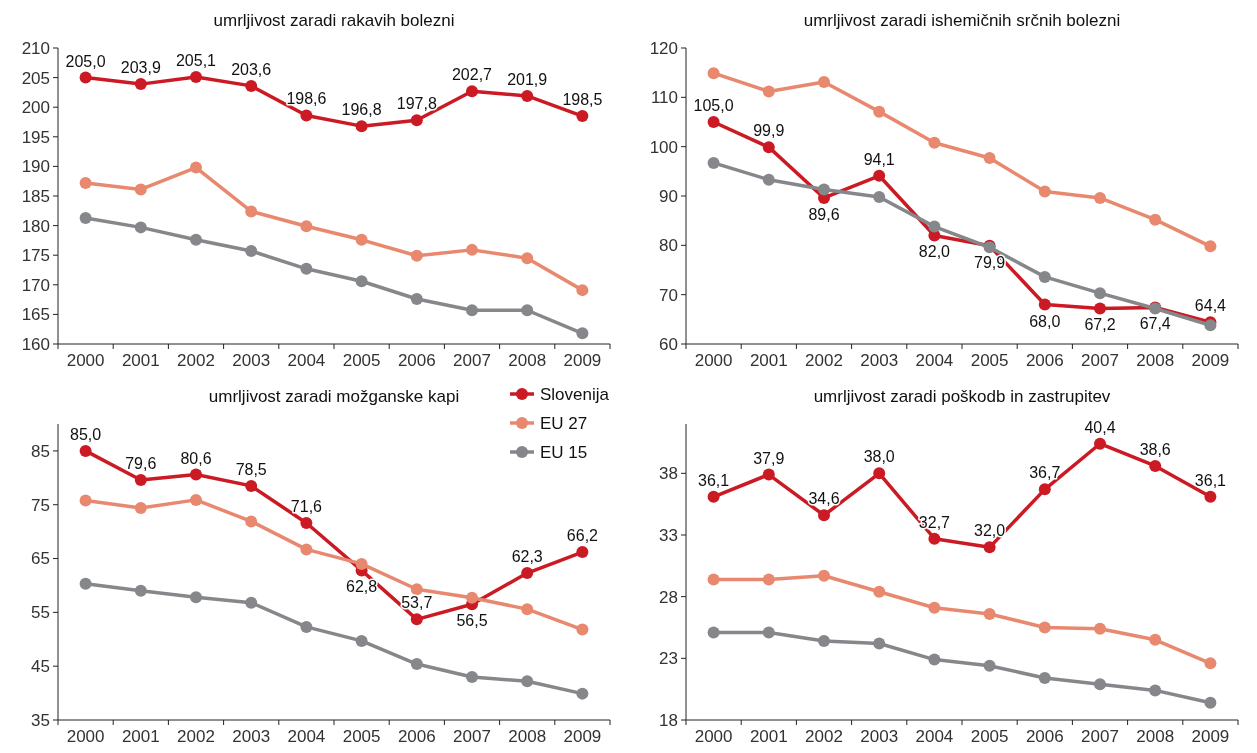  What do you see at coordinates (582, 536) in the screenshot?
I see `data-label: 66,2` at bounding box center [582, 536].